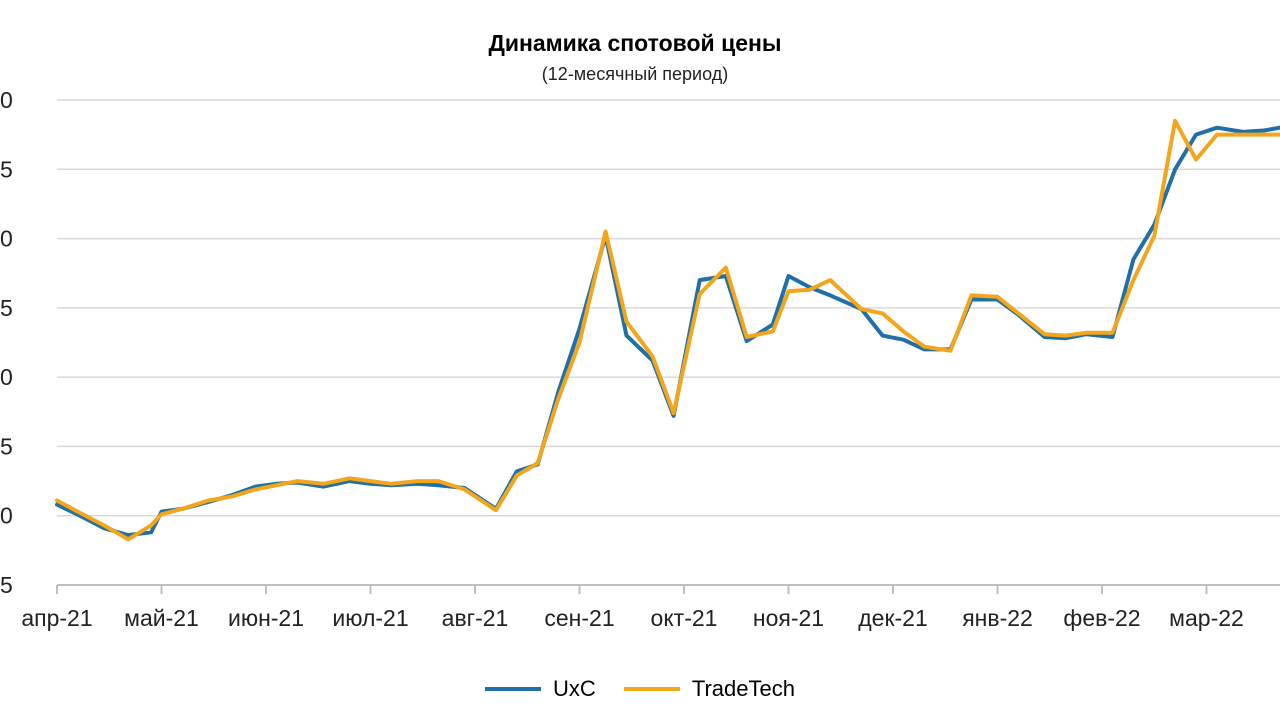 This screenshot has height=720, width=1280. Describe the element at coordinates (56, 618) in the screenshot. I see `x-tick-label: апр-21` at that location.